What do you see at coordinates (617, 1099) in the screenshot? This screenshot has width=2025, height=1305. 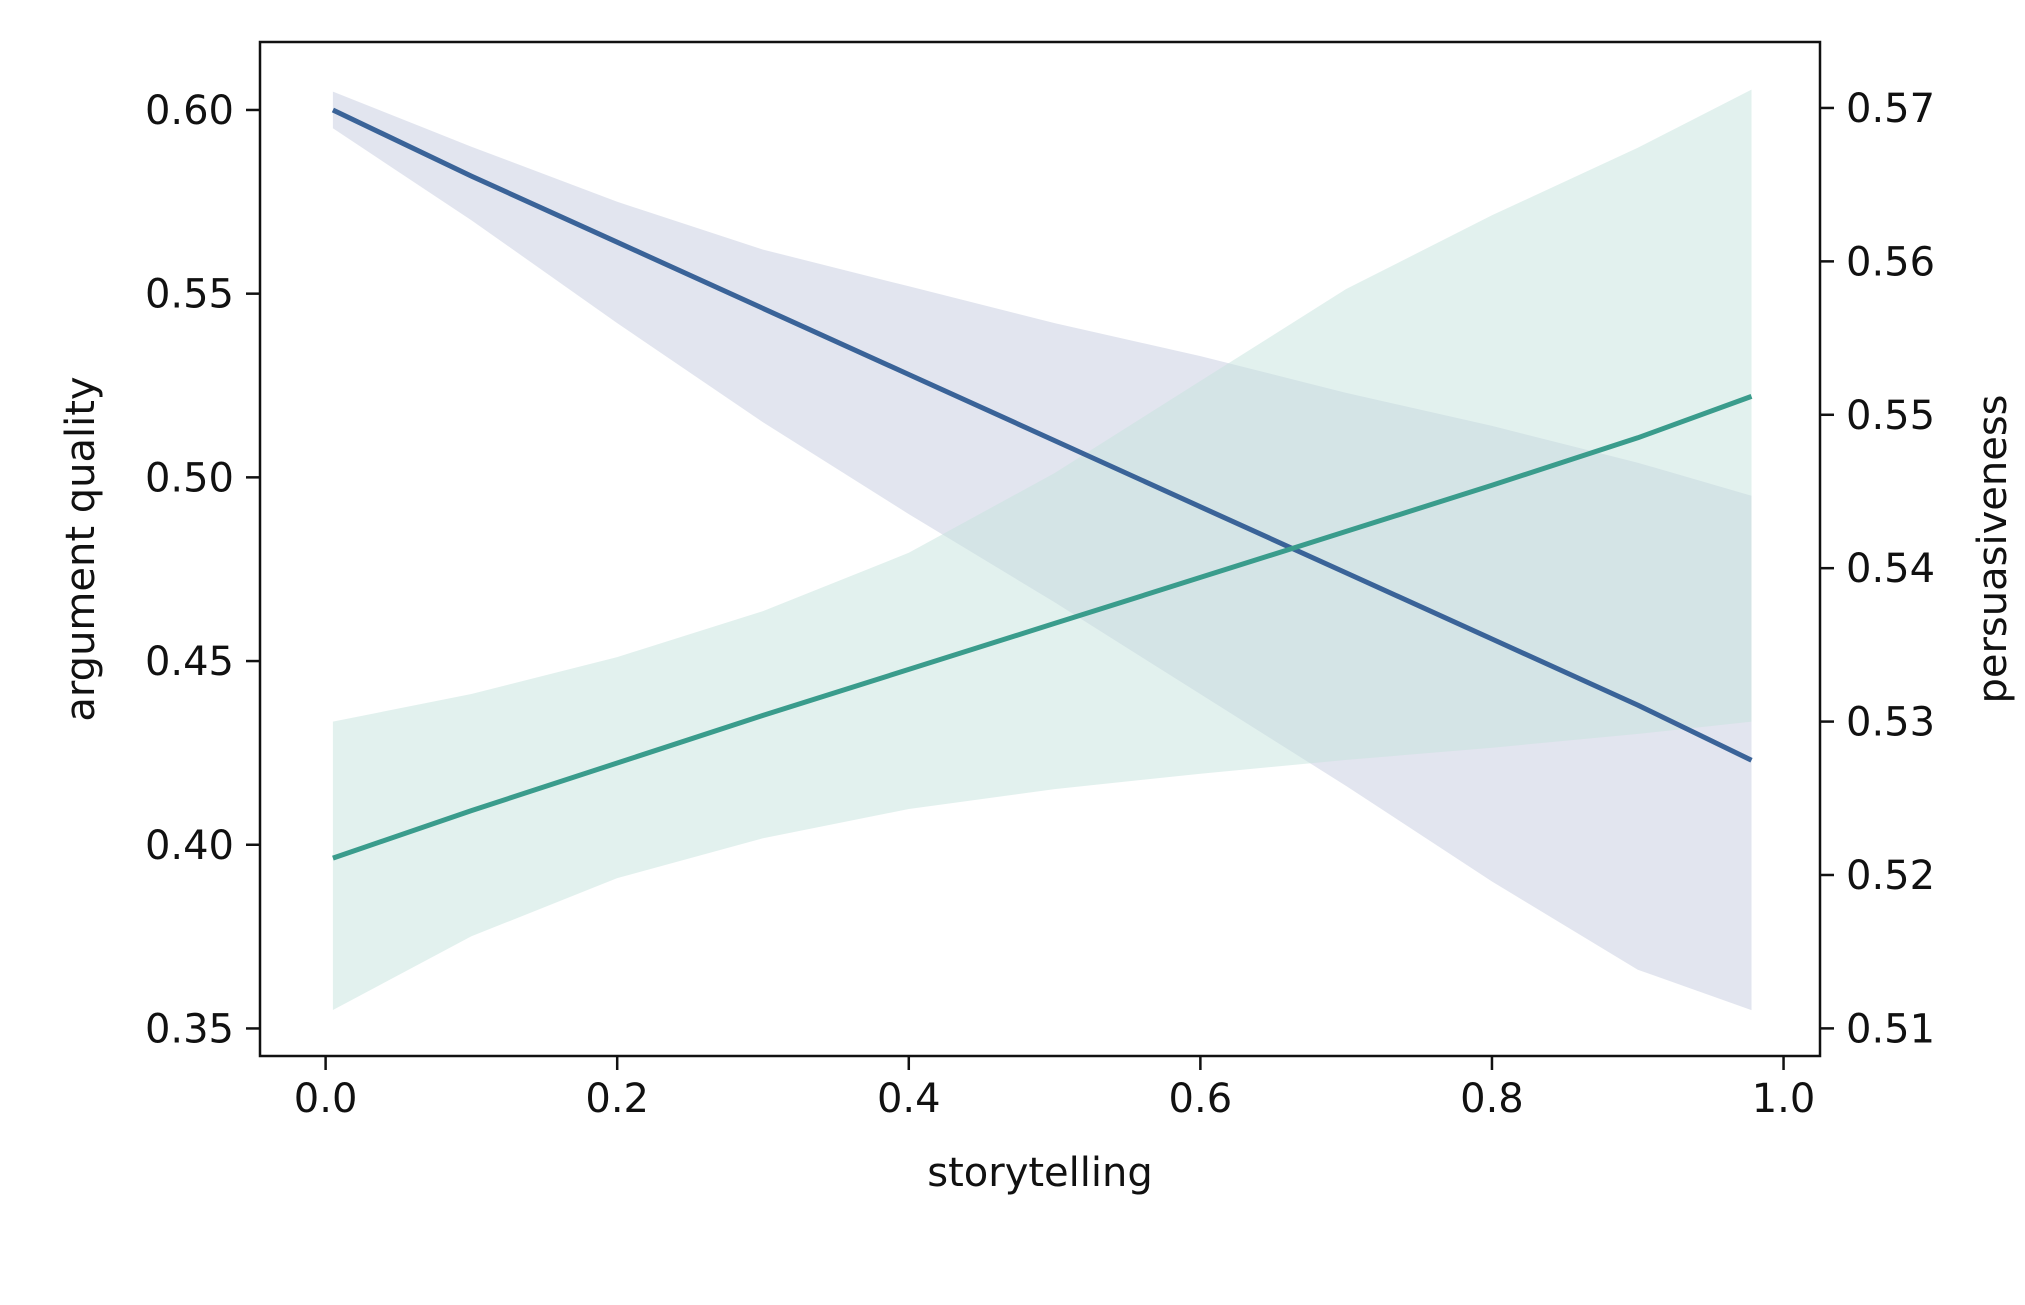 I see `x-tick-label: 0.2` at bounding box center [617, 1099].